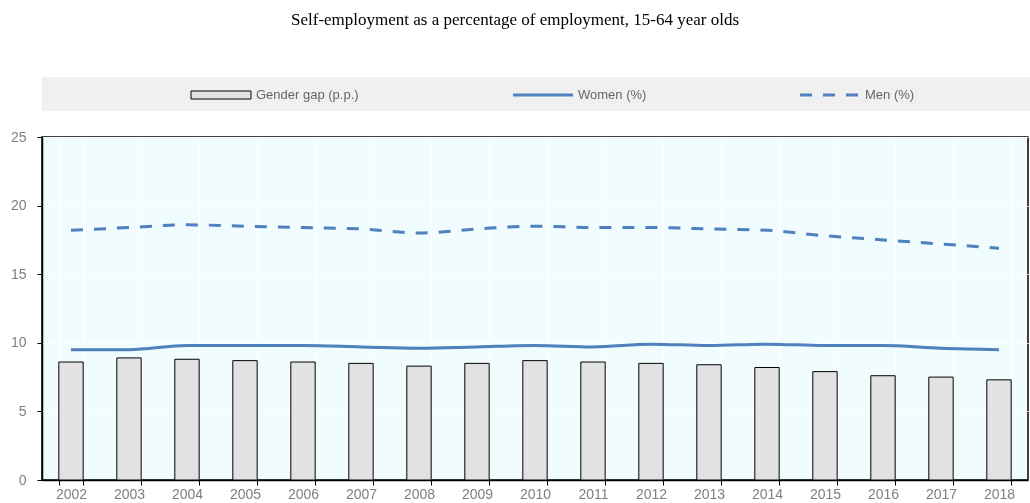 This screenshot has height=503, width=1030. I want to click on x-tick-label: 2007, so click(361, 493).